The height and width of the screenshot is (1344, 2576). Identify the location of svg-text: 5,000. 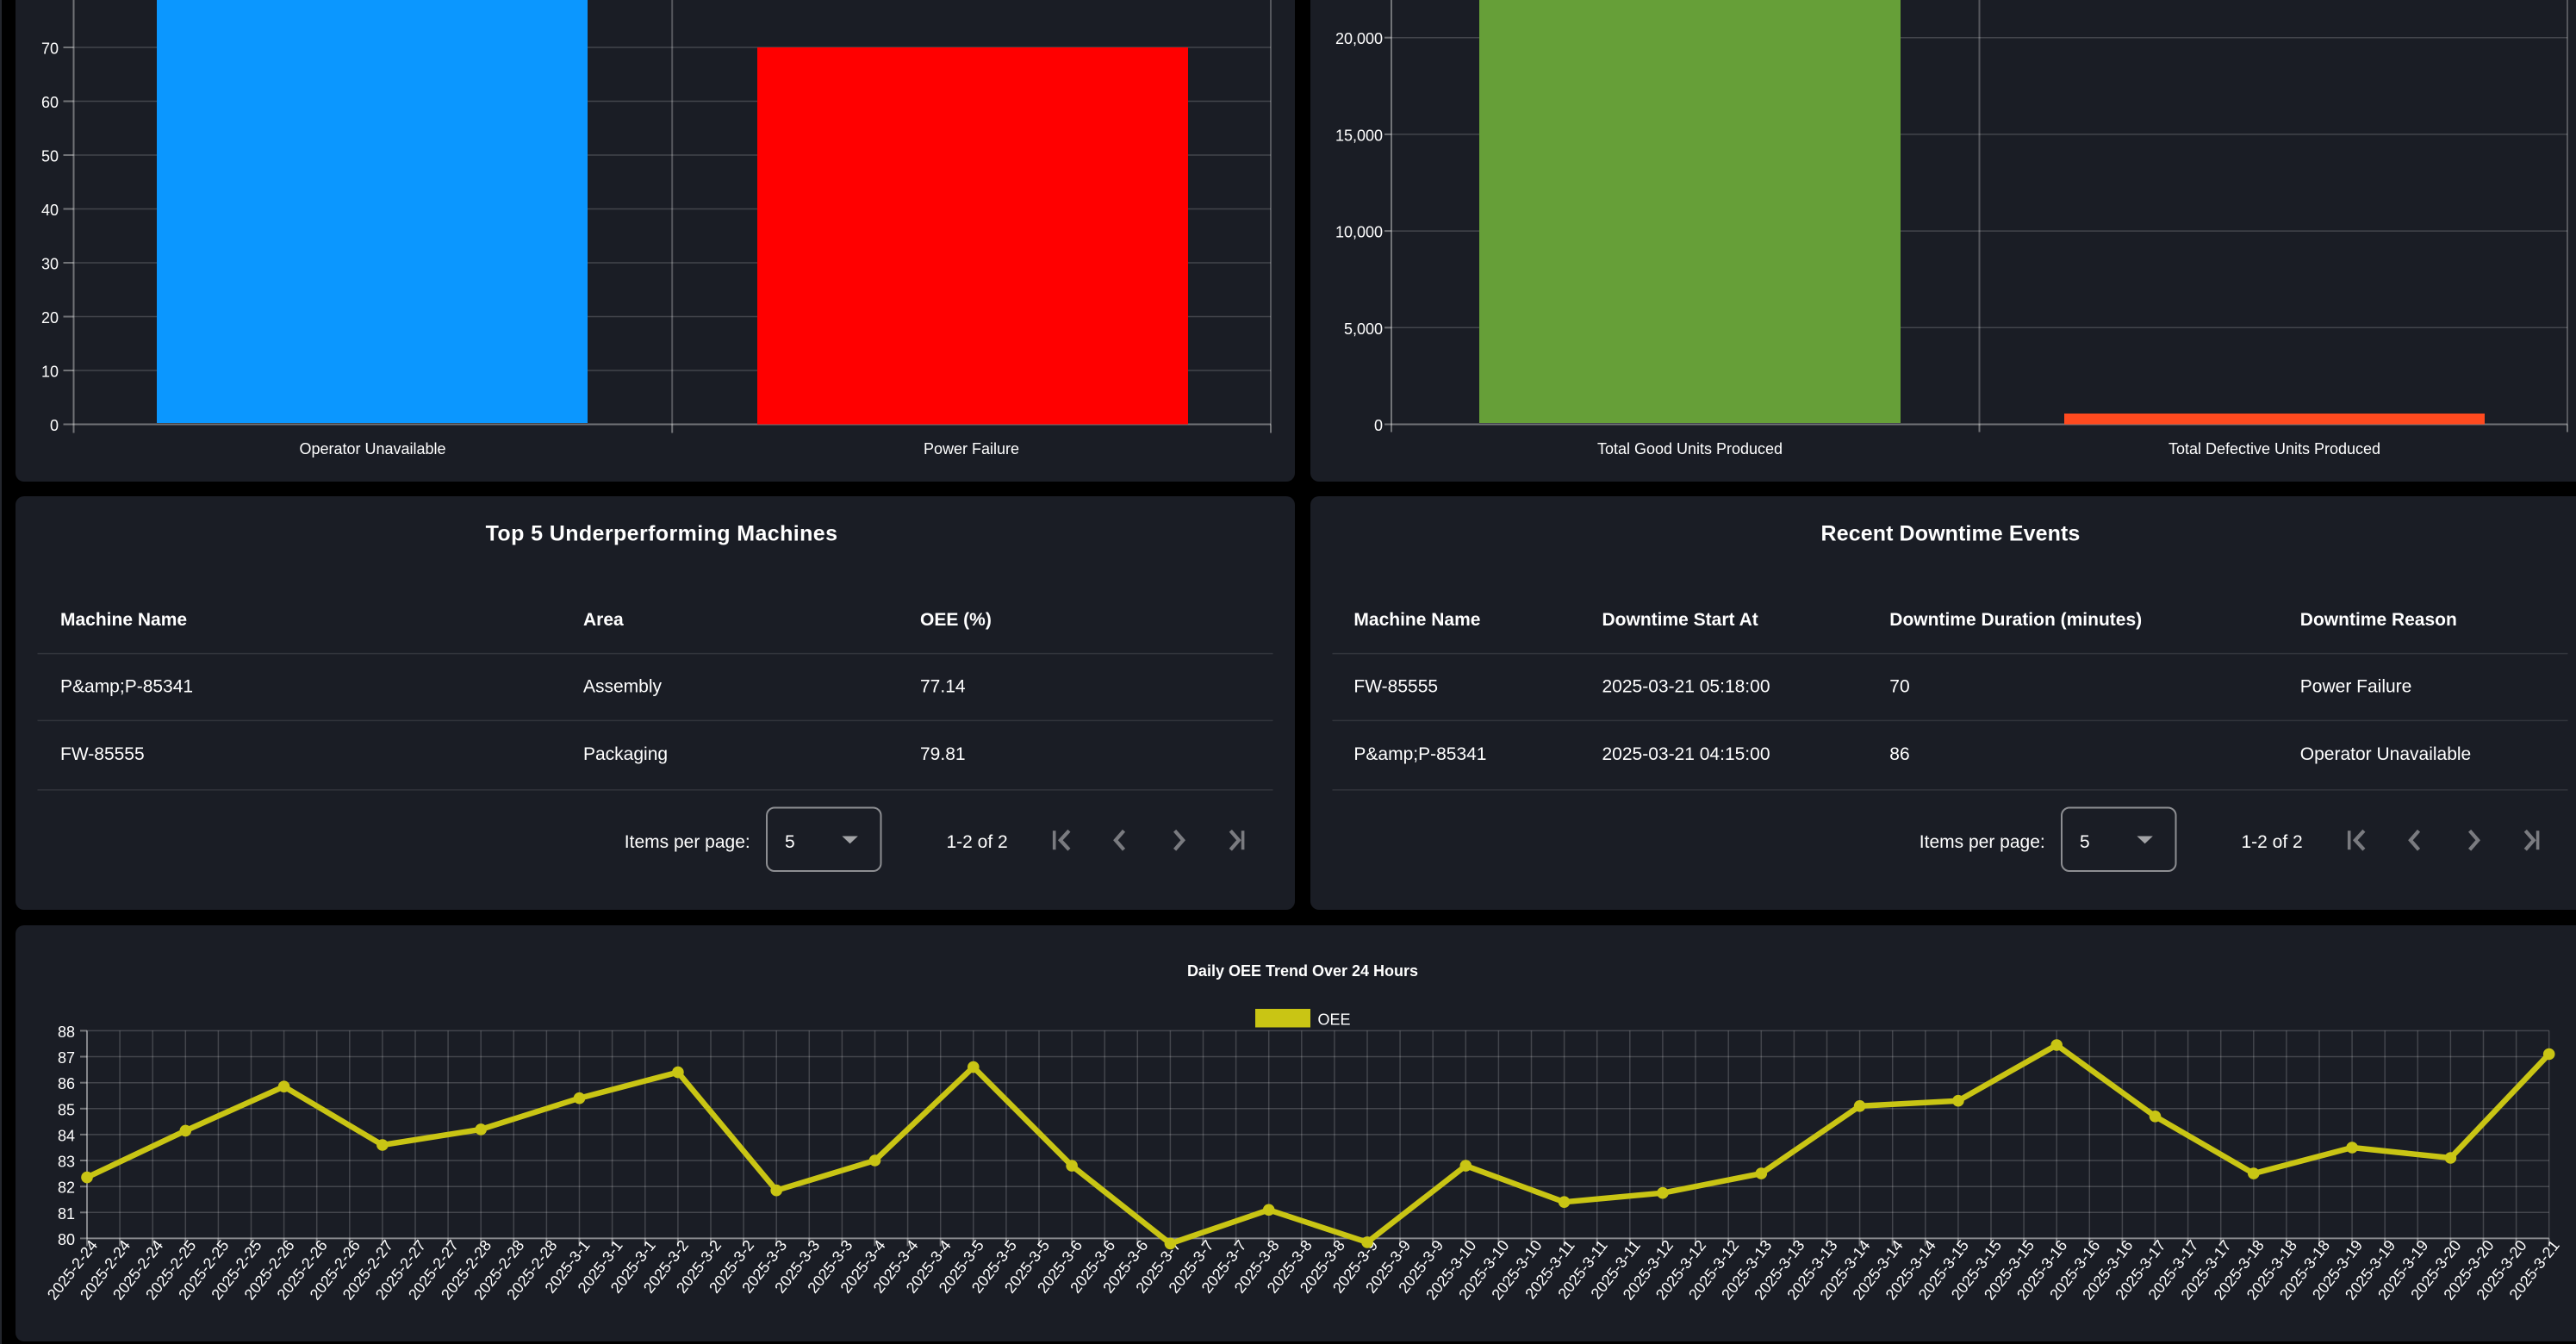
(1364, 329).